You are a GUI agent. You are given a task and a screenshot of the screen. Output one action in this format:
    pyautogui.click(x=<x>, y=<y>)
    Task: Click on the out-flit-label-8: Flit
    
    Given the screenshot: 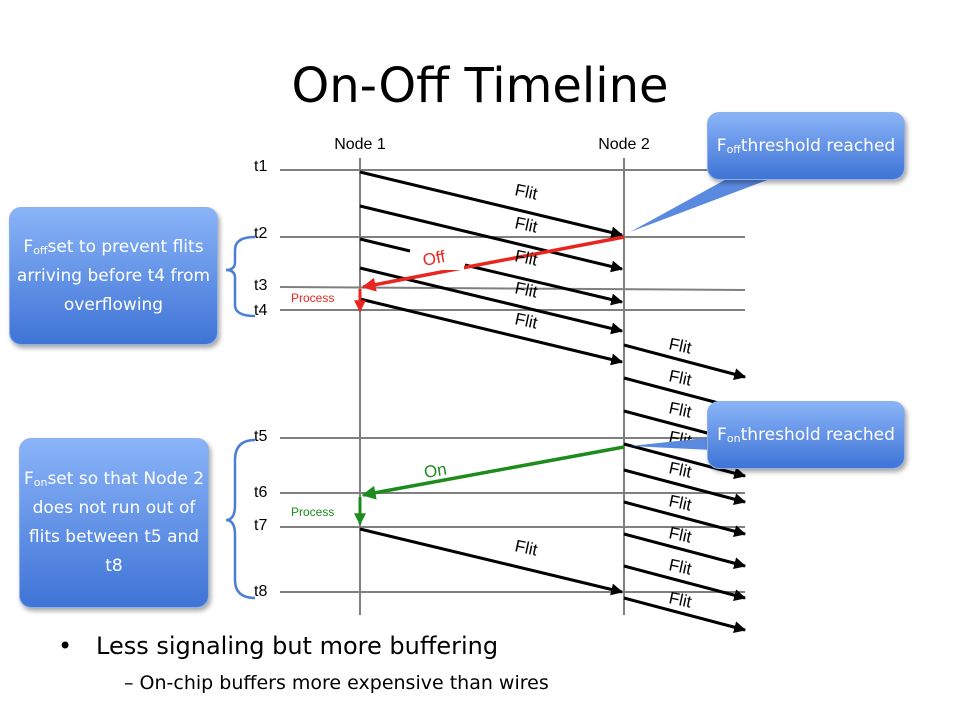 What is the action you would take?
    pyautogui.click(x=680, y=566)
    